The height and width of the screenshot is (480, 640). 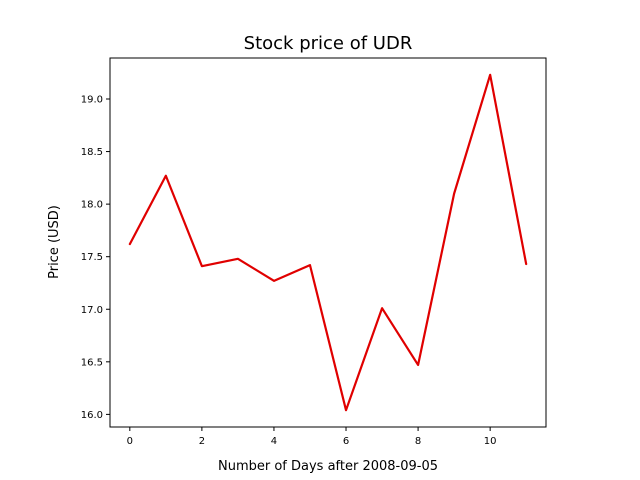 I want to click on y-tick-label: 17.5, so click(x=92, y=257).